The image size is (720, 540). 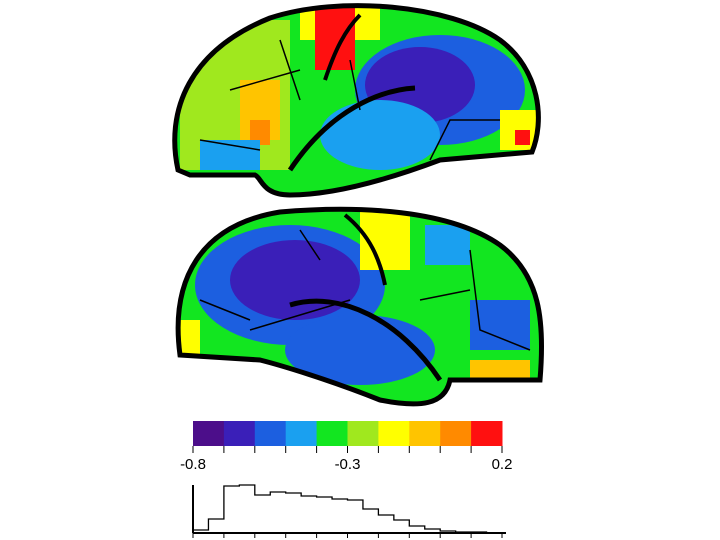 What do you see at coordinates (193, 464) in the screenshot?
I see `colorbar-tick-label: -0.8` at bounding box center [193, 464].